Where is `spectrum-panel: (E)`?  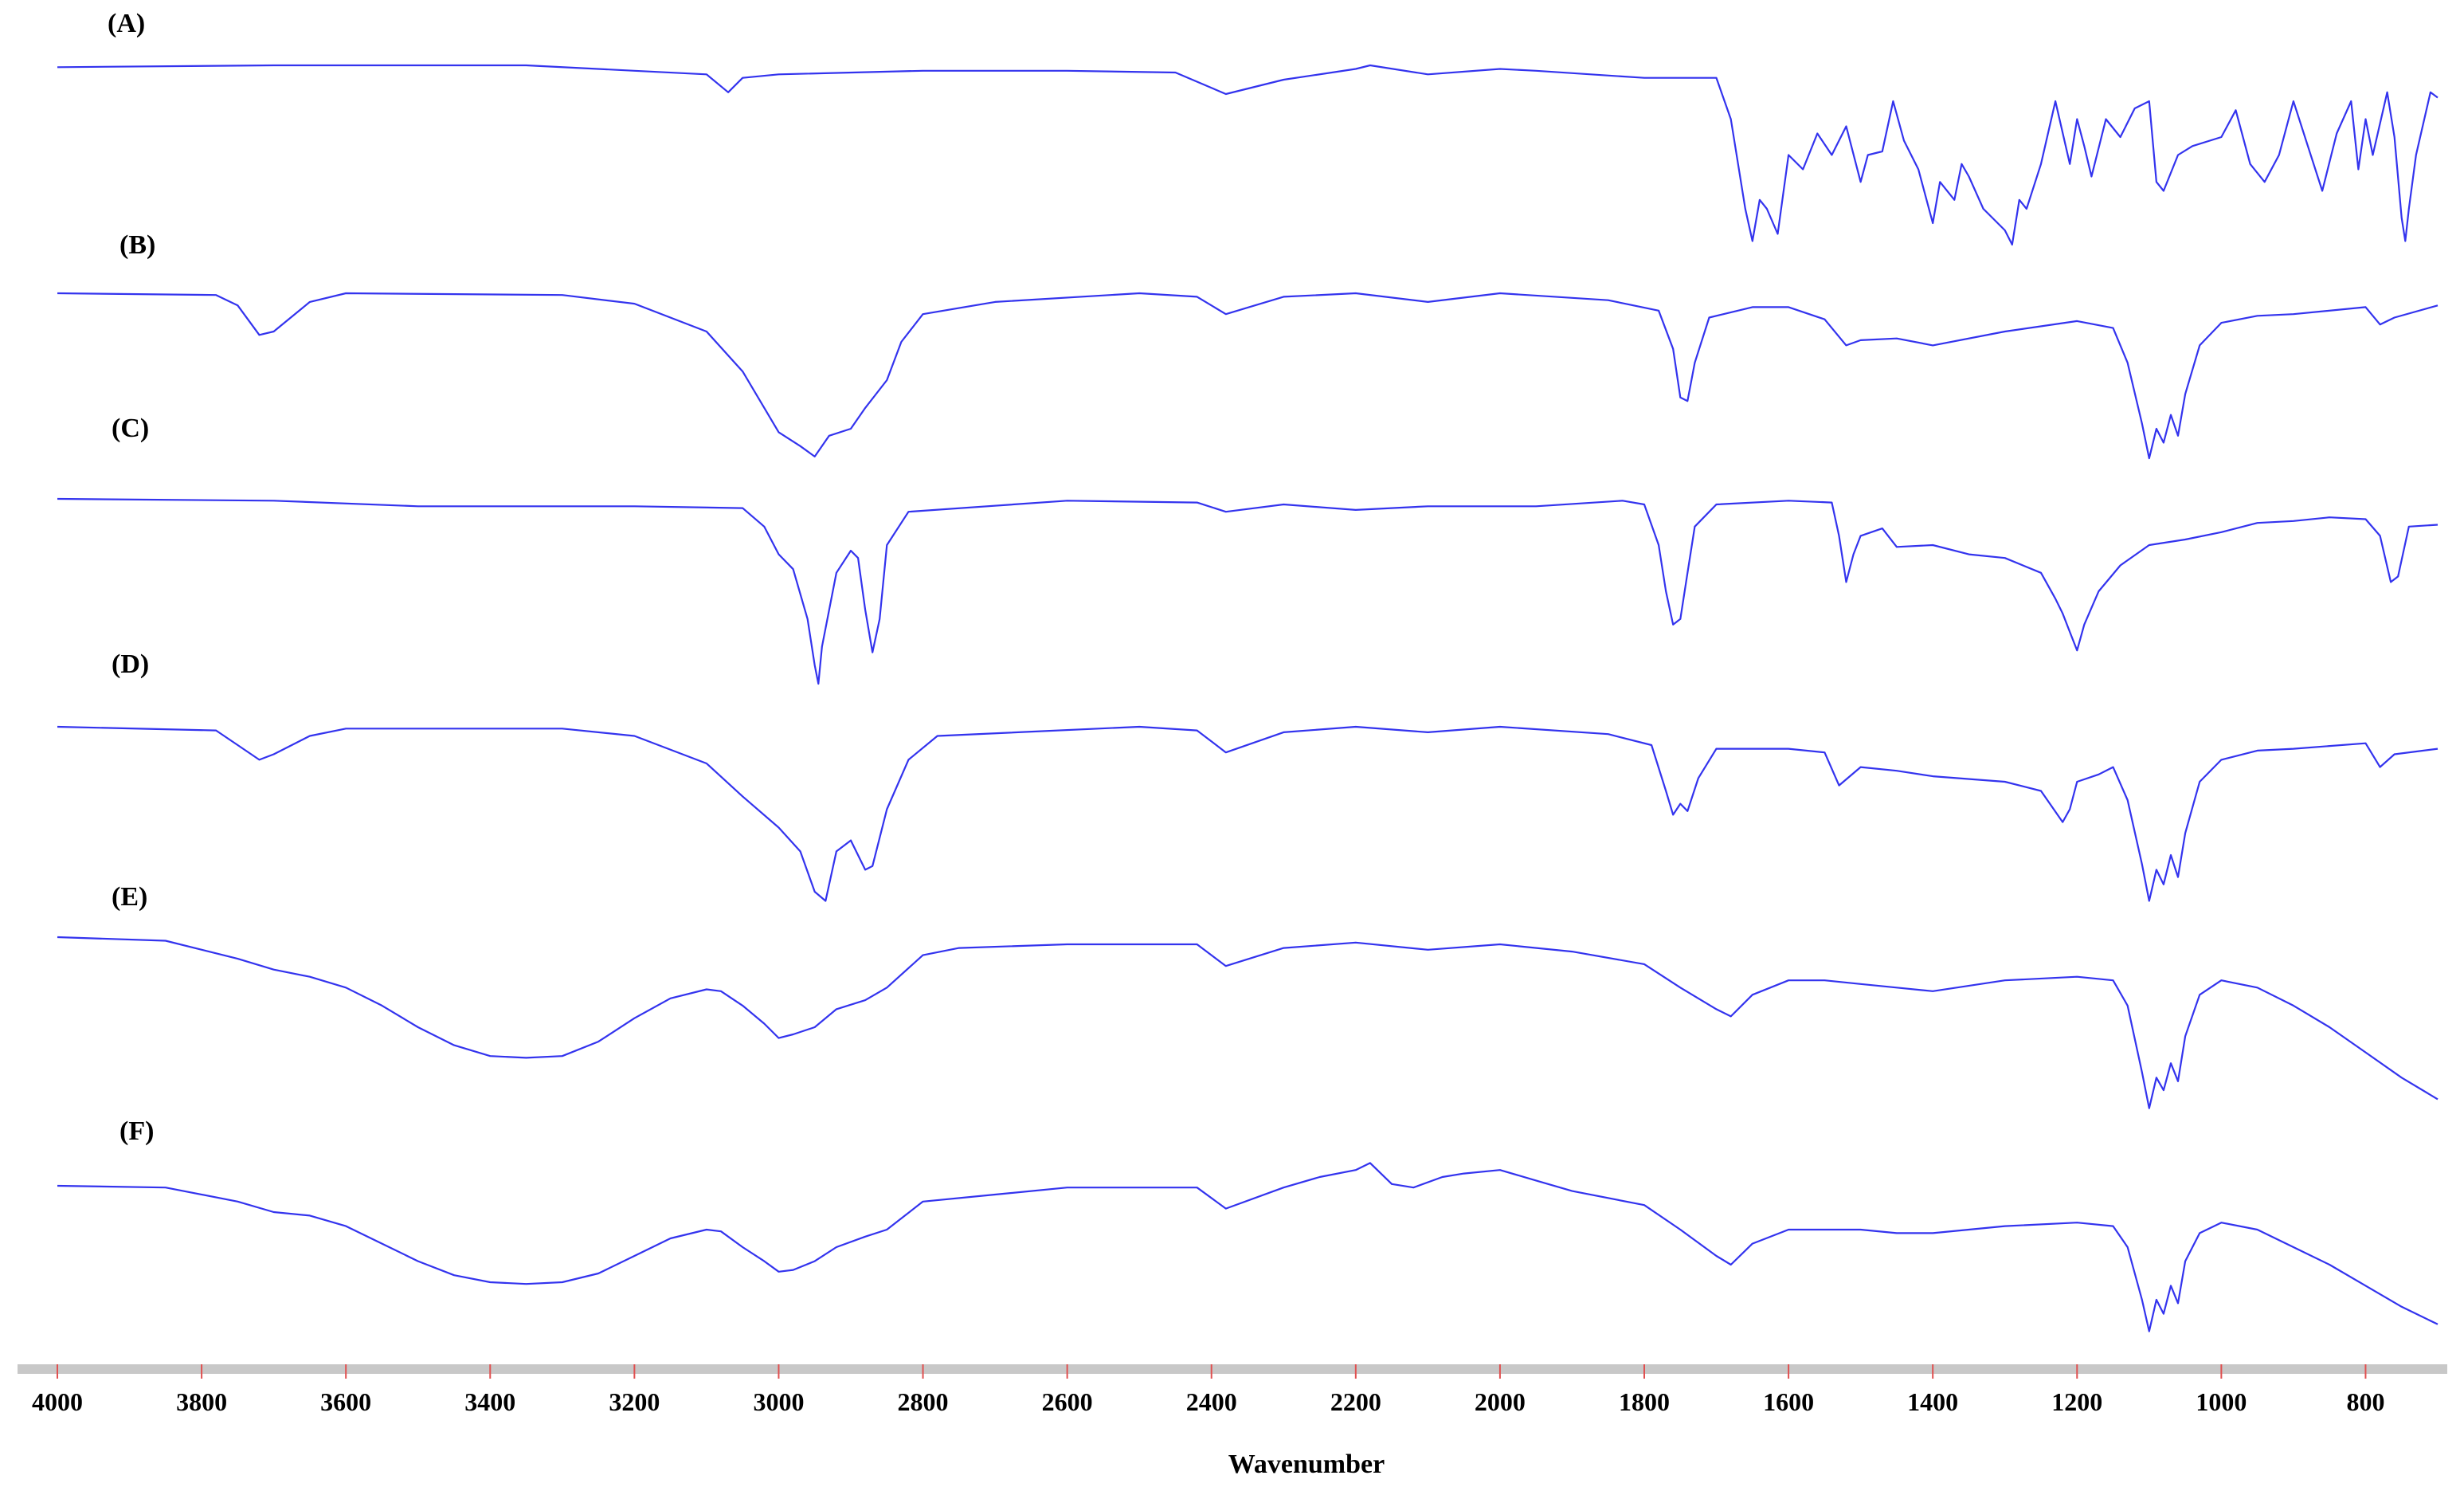 spectrum-panel: (E) is located at coordinates (1248, 995).